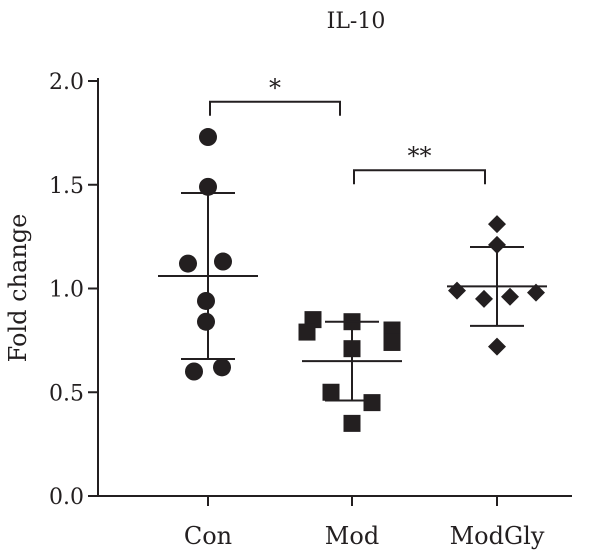  I want to click on x-tick-label: ModGly, so click(497, 536).